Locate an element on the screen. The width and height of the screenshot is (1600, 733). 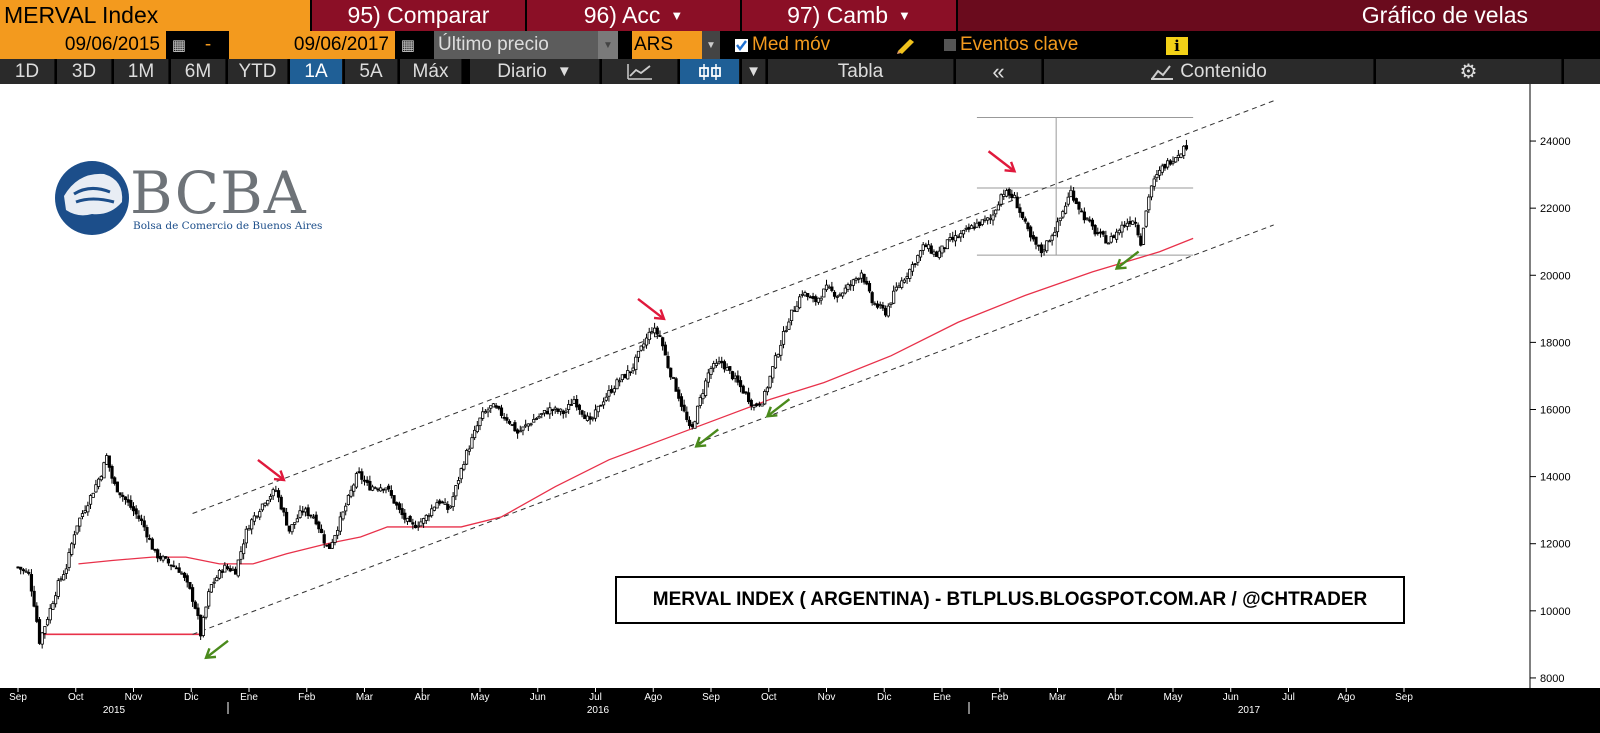
price-field-select: Último precio is located at coordinates (516, 45).